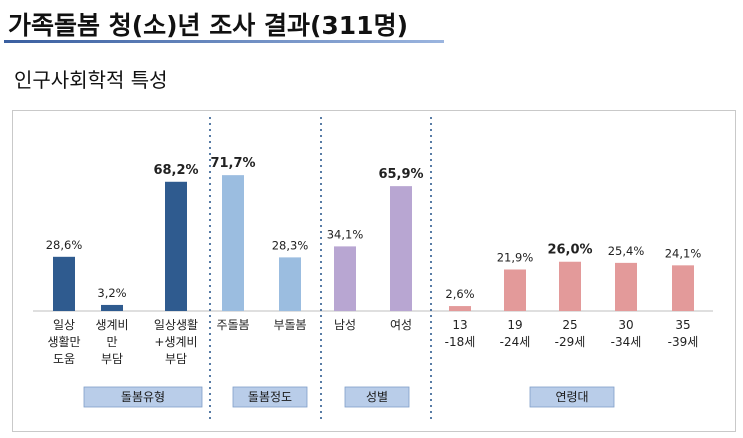 The image size is (743, 438). Describe the element at coordinates (459, 294) in the screenshot. I see `data-label: 2,6%` at that location.